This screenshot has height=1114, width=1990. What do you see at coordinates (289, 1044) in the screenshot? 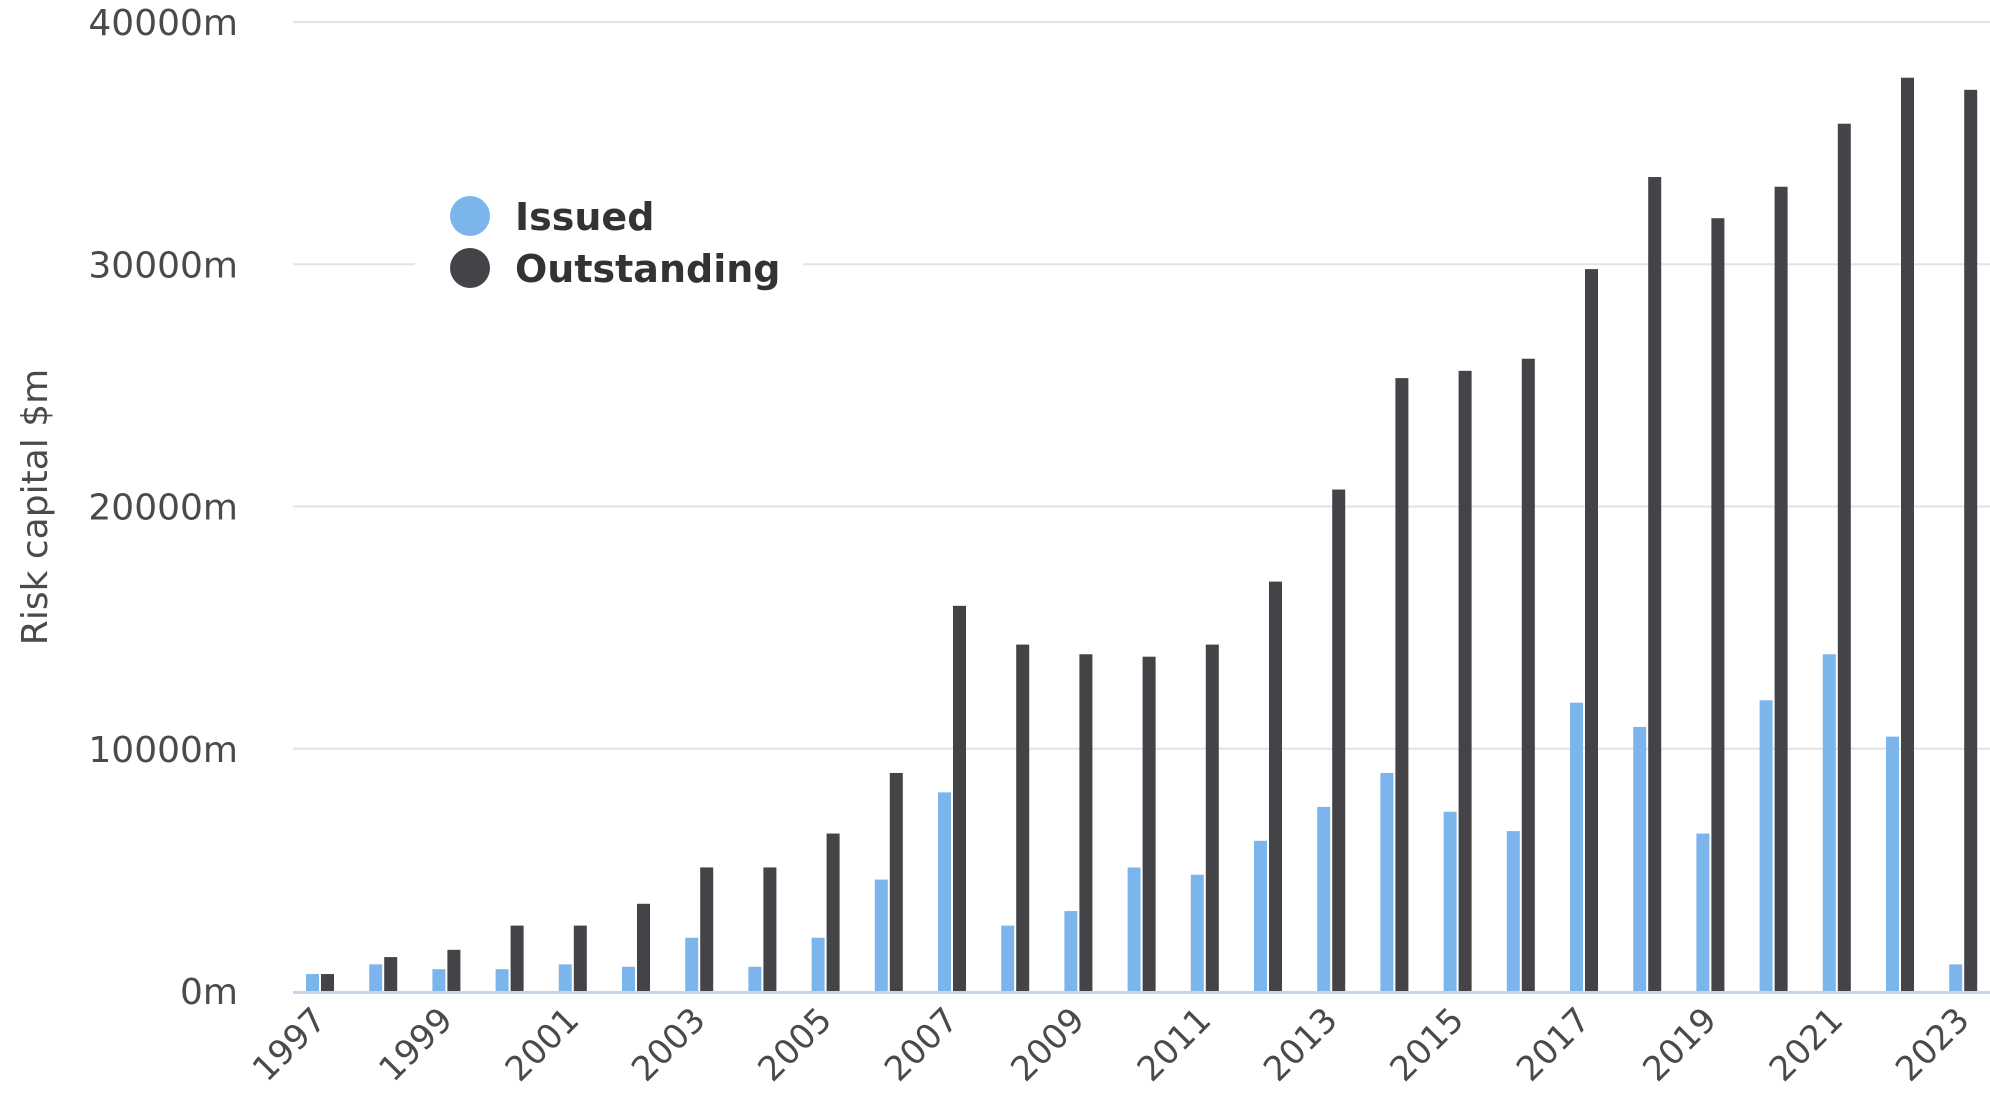
I see `x-tick-label: 1997` at bounding box center [289, 1044].